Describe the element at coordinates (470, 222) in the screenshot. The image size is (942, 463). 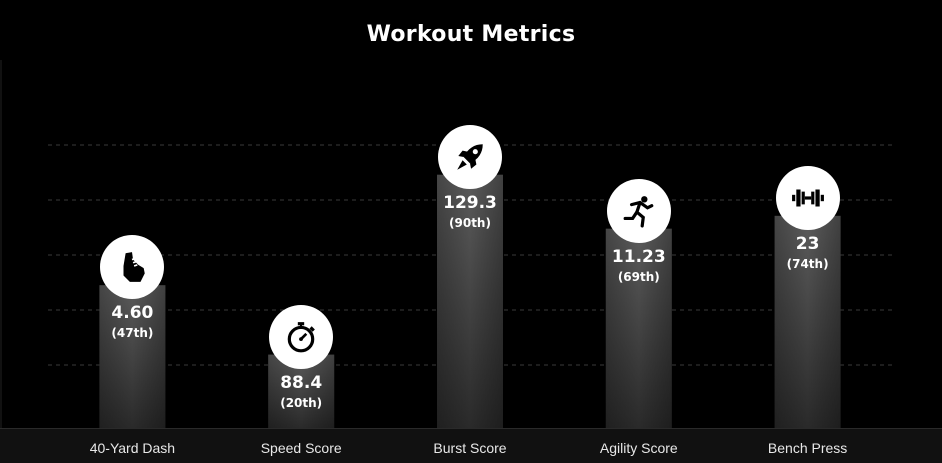
I see `bar-percentile-label: (90th)` at that location.